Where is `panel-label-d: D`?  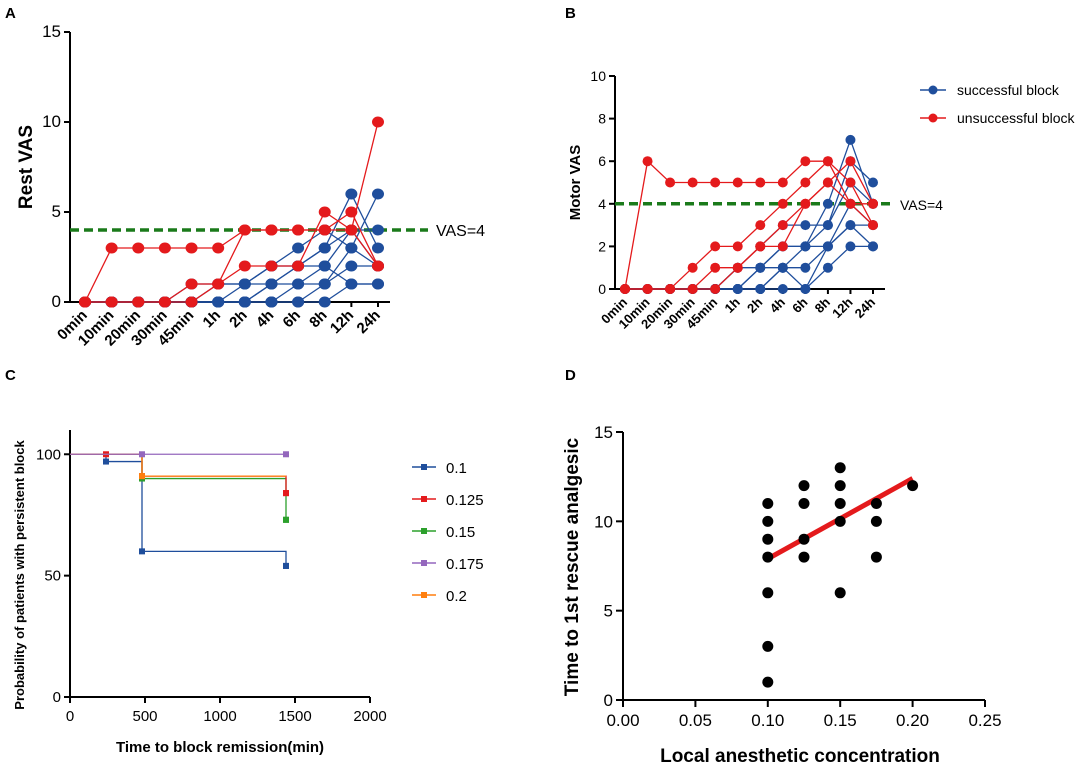
panel-label-d: D is located at coordinates (570, 375).